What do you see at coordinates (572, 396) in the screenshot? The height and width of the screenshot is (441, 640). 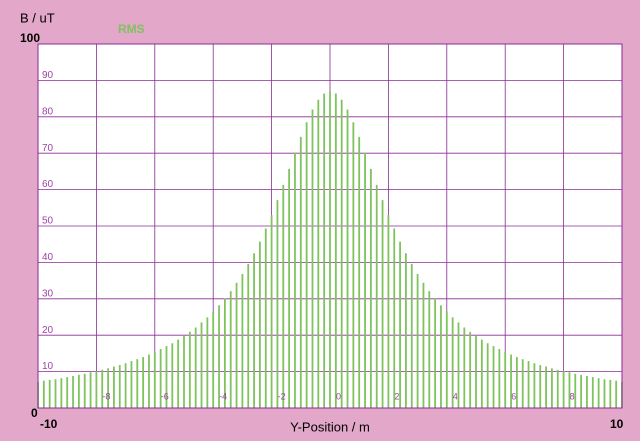 I see `x-tick-label: 8` at bounding box center [572, 396].